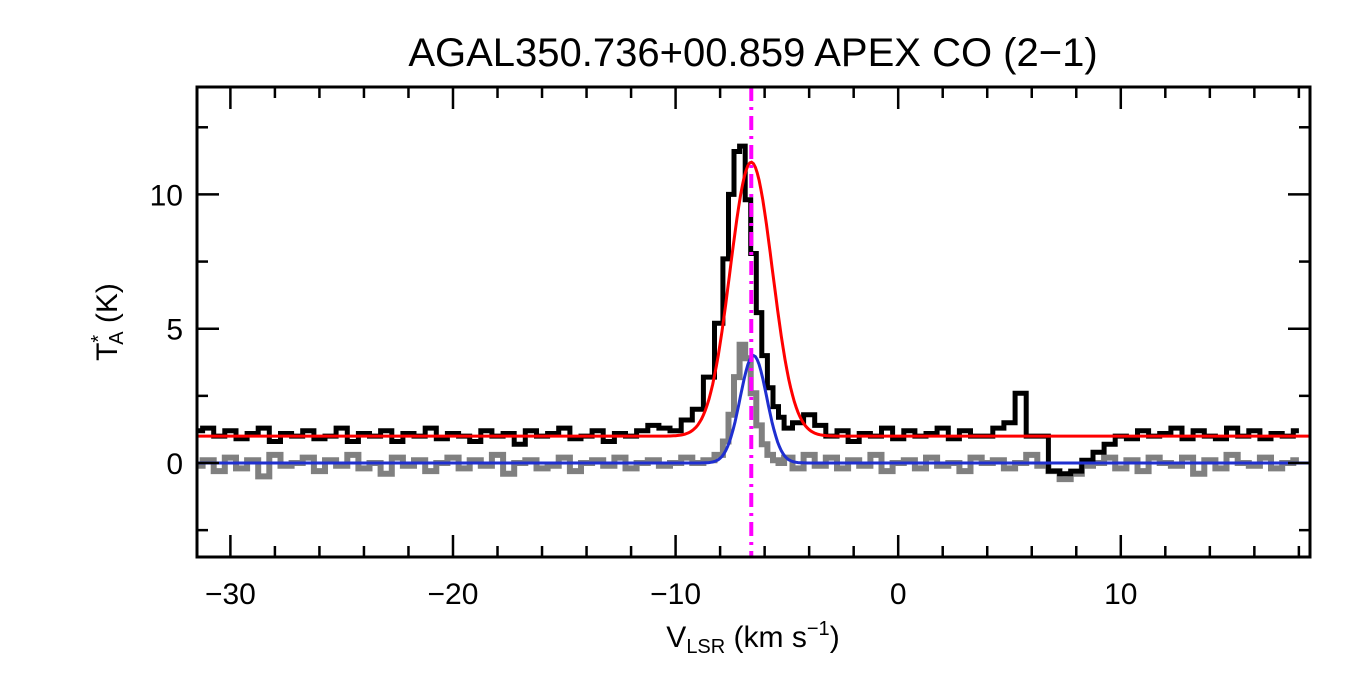 The width and height of the screenshot is (1350, 675). What do you see at coordinates (174, 330) in the screenshot?
I see `y-tick-label: 5` at bounding box center [174, 330].